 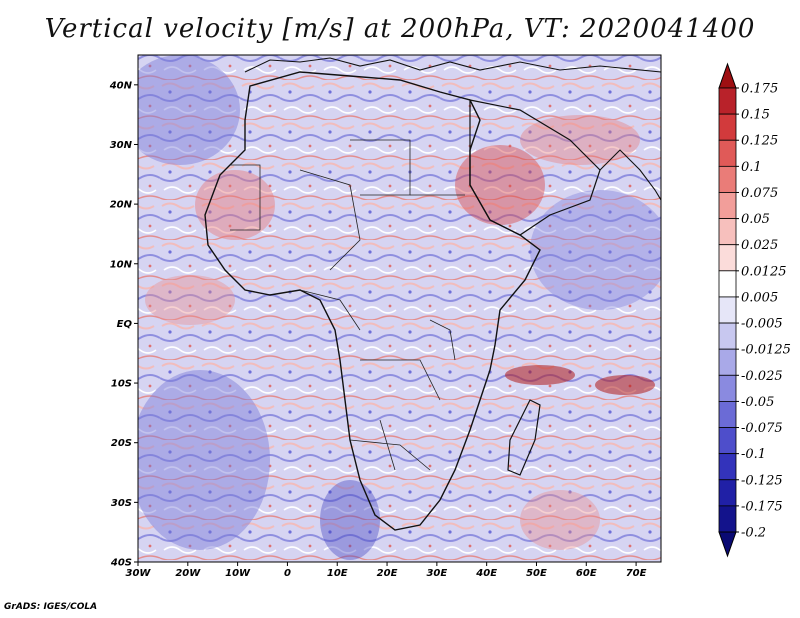 What do you see at coordinates (121, 503) in the screenshot?
I see `lat-tick-label: 30S` at bounding box center [121, 503].